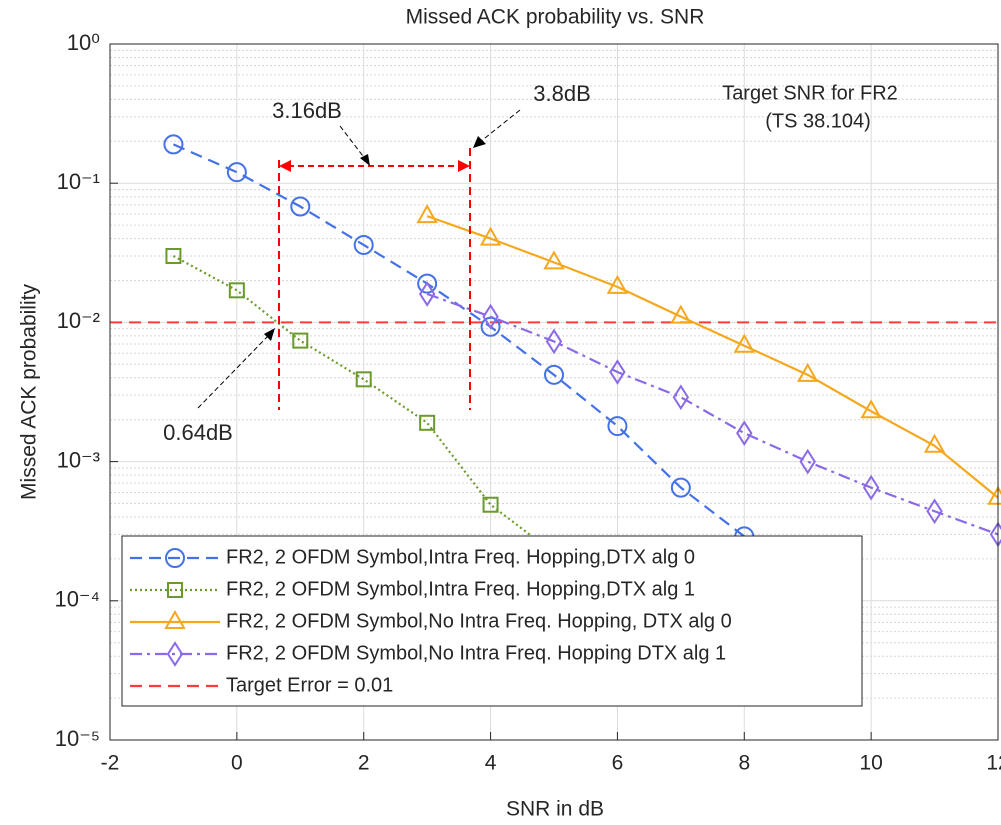 This screenshot has width=1001, height=825. Describe the element at coordinates (555, 809) in the screenshot. I see `x-axis-label: SNR in dB` at that location.